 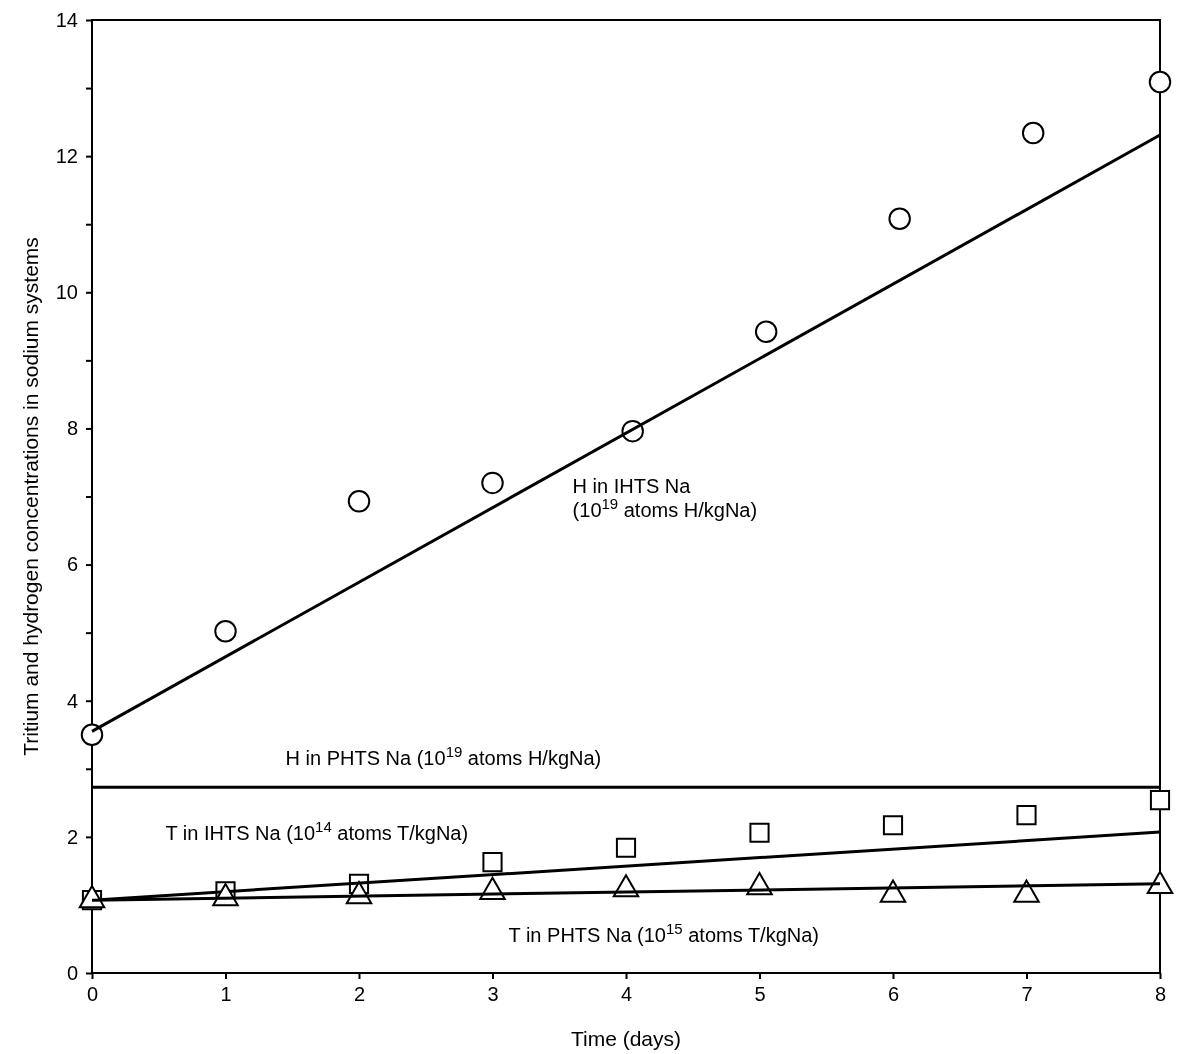 What do you see at coordinates (893, 994) in the screenshot?
I see `x-tick-label: 6` at bounding box center [893, 994].